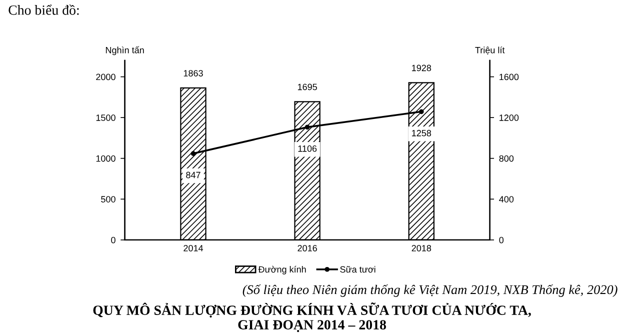  I want to click on y2-tick-label: 800, so click(506, 158).